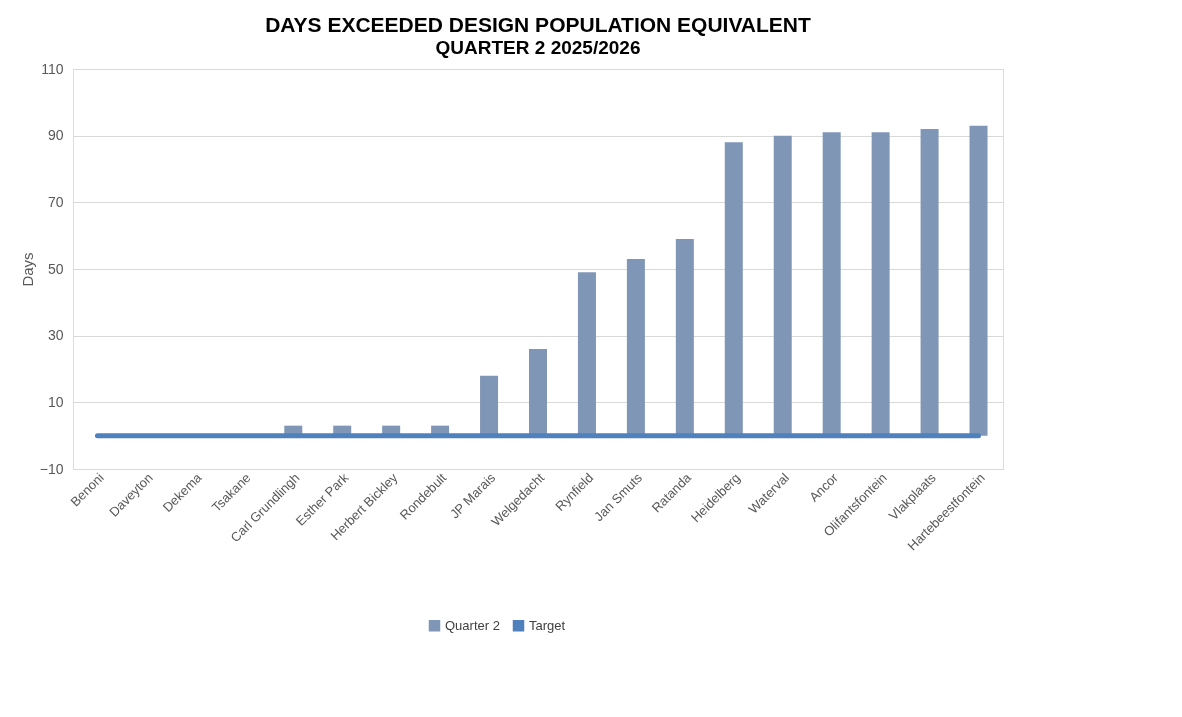  I want to click on y-tick-label: 10, so click(55, 401).